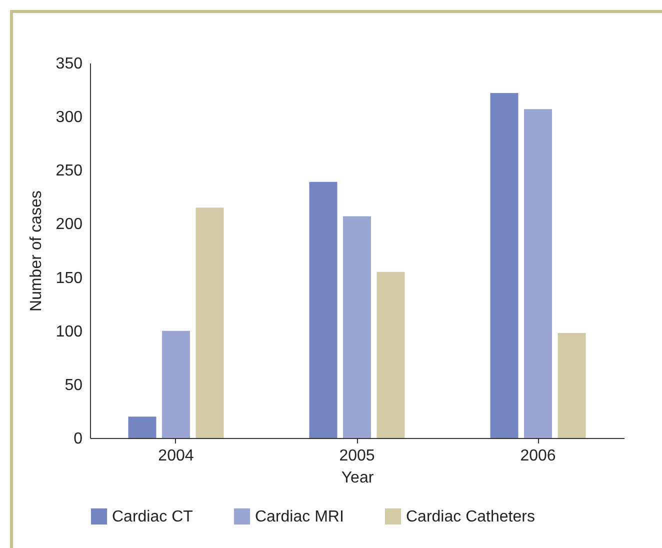 Image resolution: width=662 pixels, height=548 pixels. What do you see at coordinates (78, 439) in the screenshot?
I see `y-tick-label: 0` at bounding box center [78, 439].